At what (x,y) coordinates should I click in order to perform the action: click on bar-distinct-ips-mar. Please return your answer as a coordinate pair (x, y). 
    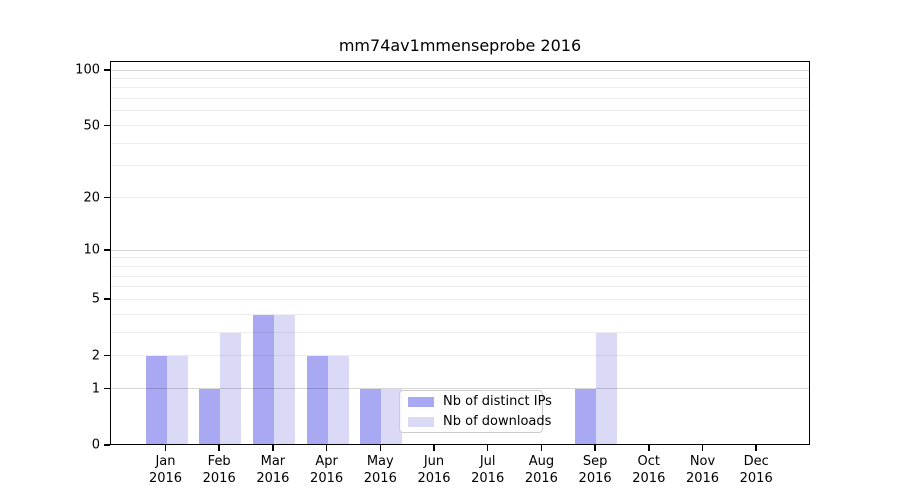
    Looking at the image, I should click on (263, 379).